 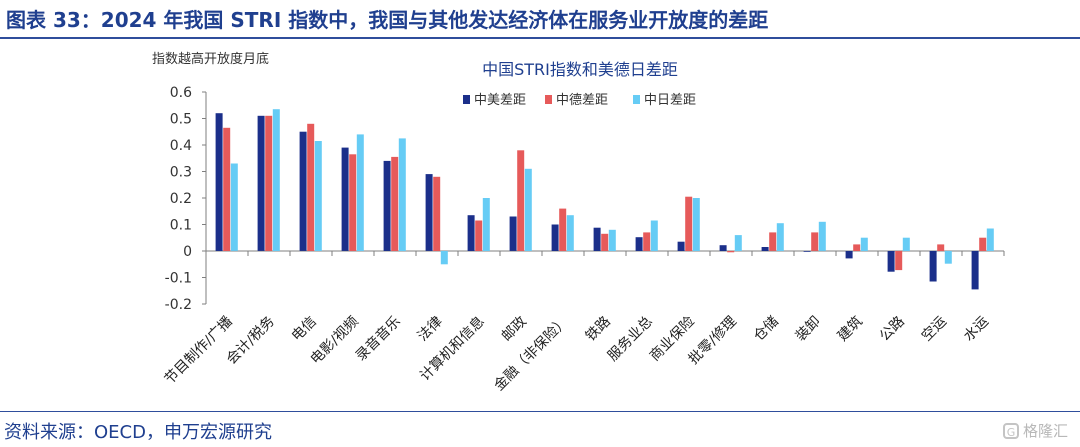 I want to click on chart-title: 中国STRI指数和美德日差距, so click(x=580, y=69).